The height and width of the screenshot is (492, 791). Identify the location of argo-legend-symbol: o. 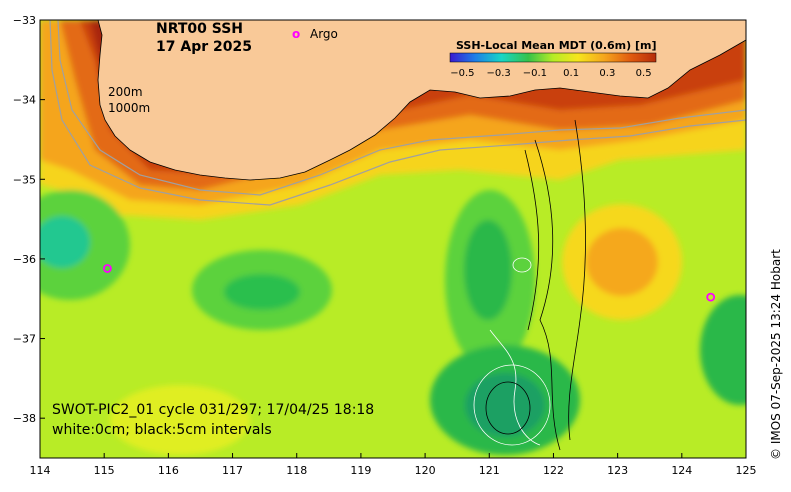
(296, 34).